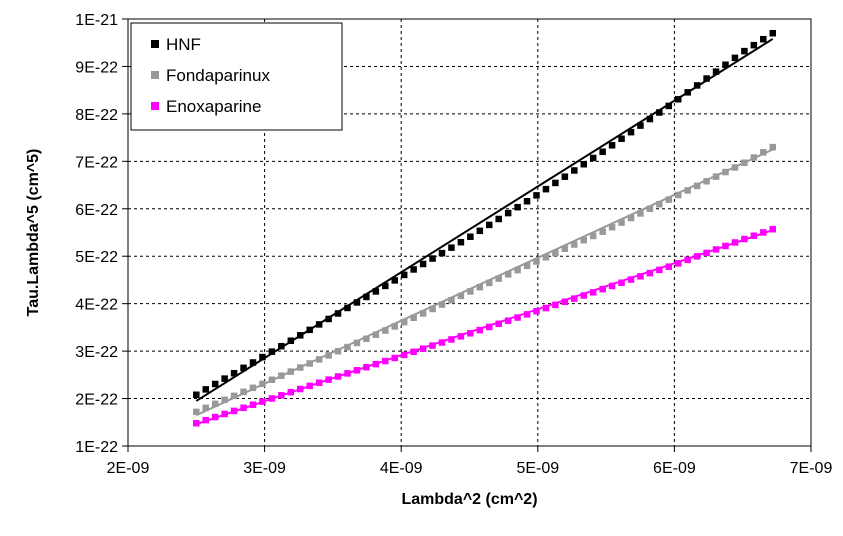 This screenshot has width=843, height=536. I want to click on x-tick-label: 3E-09, so click(264, 468).